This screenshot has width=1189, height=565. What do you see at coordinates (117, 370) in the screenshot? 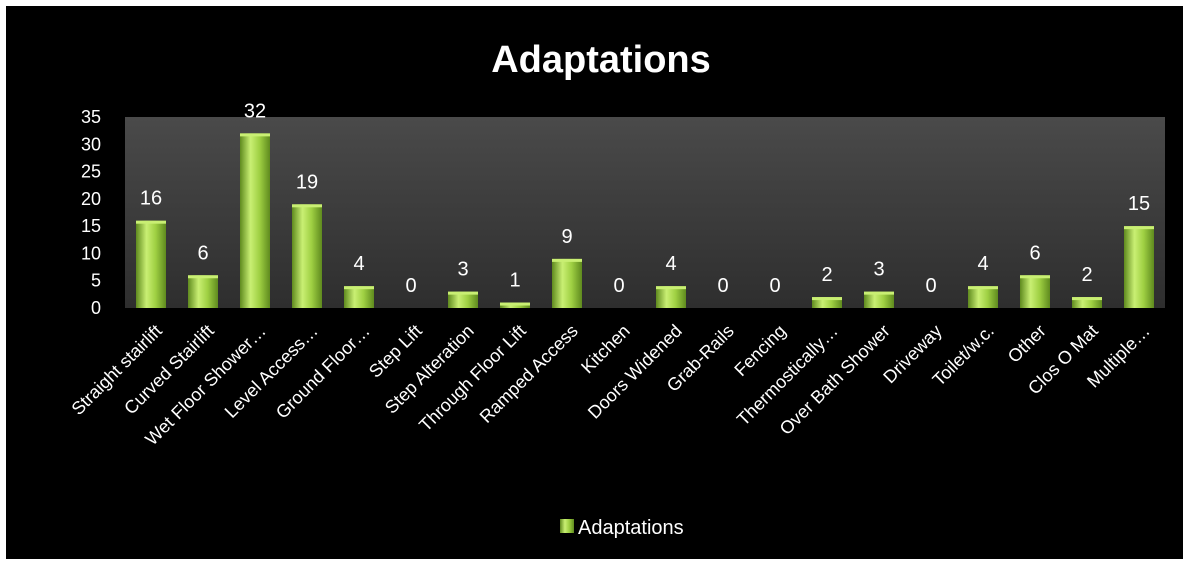
I see `x-tick-label: Straight stairlift` at bounding box center [117, 370].